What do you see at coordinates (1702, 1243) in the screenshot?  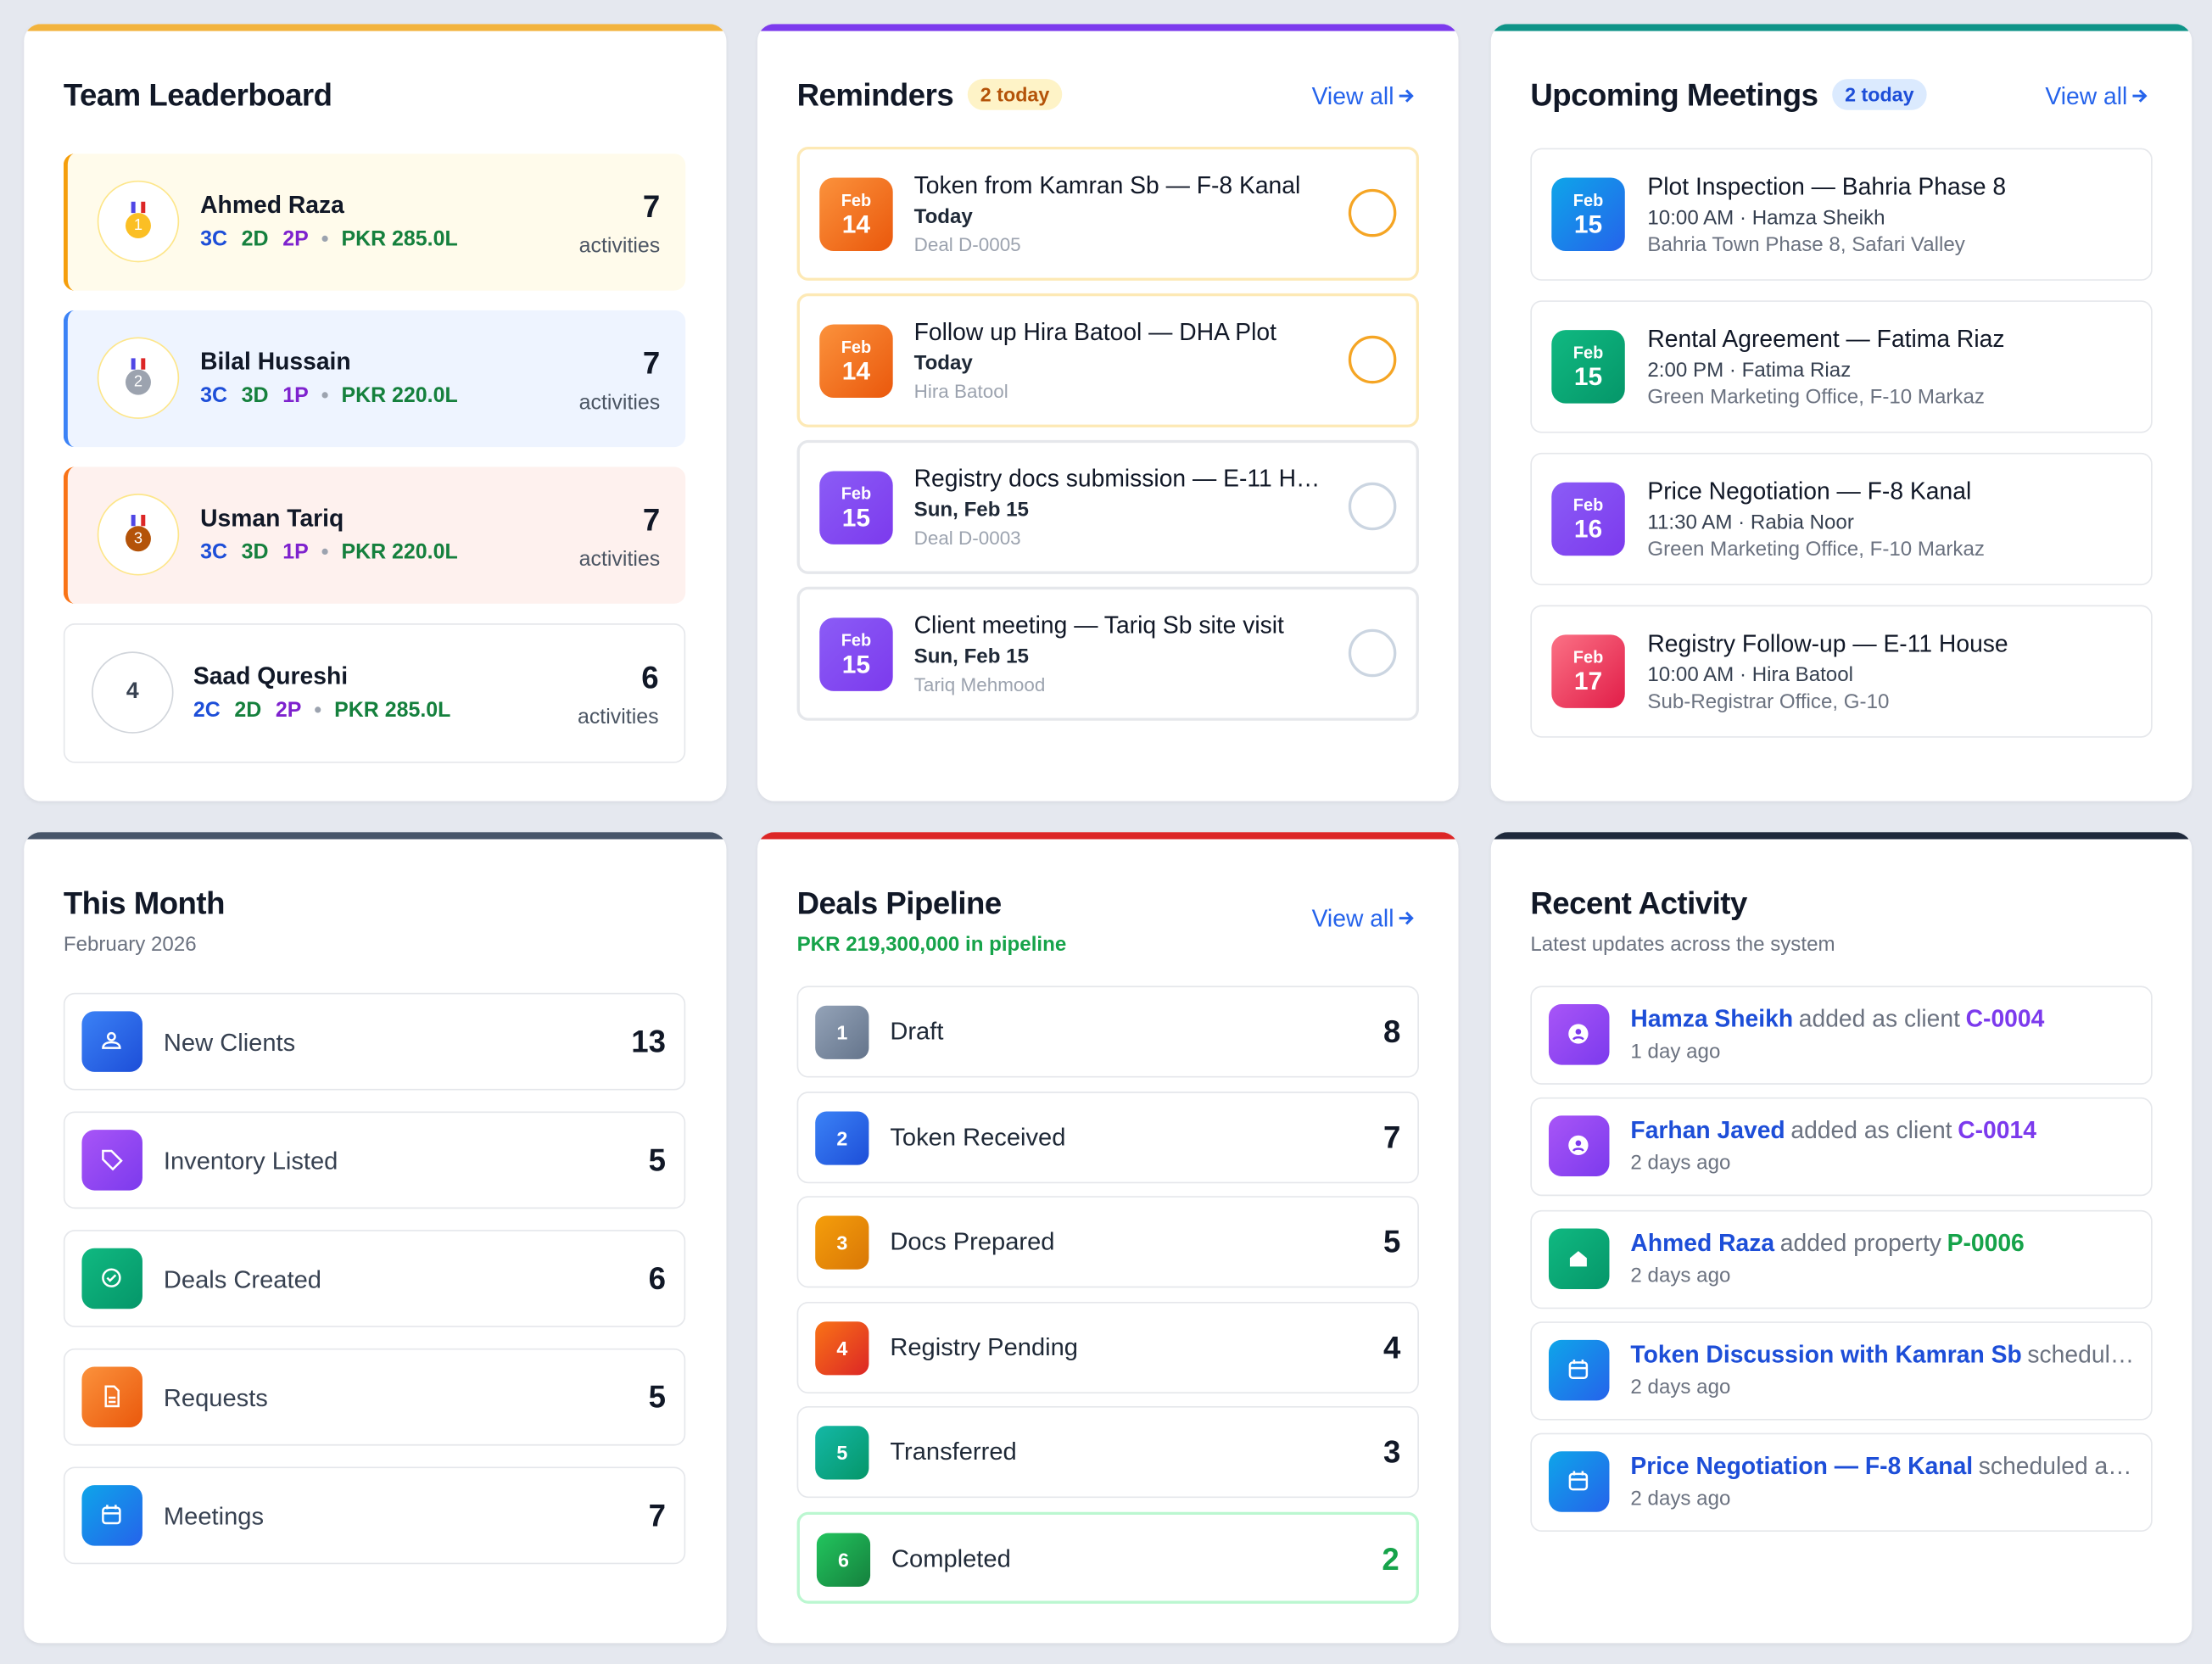 I see `activity-actor: Ahmed Raza` at bounding box center [1702, 1243].